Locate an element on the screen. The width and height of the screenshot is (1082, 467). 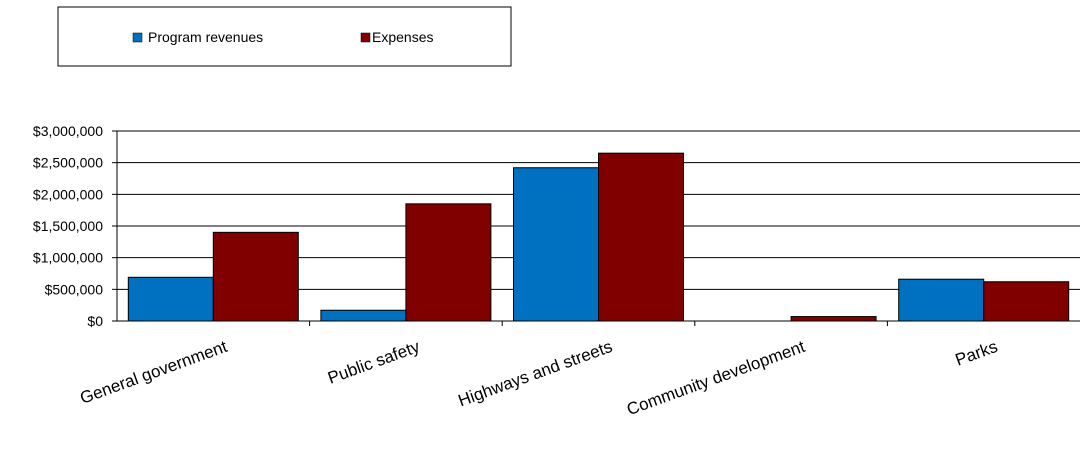
y-tick-label: $2,500,000 is located at coordinates (68, 163).